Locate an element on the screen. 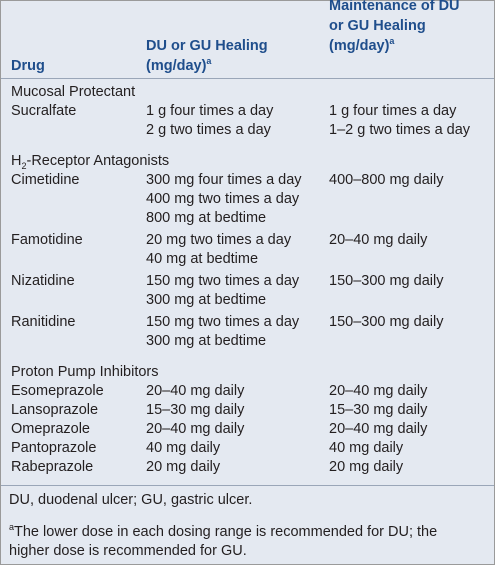 This screenshot has height=565, width=495. healing-dose: 800 mg at bedtime is located at coordinates (206, 217).